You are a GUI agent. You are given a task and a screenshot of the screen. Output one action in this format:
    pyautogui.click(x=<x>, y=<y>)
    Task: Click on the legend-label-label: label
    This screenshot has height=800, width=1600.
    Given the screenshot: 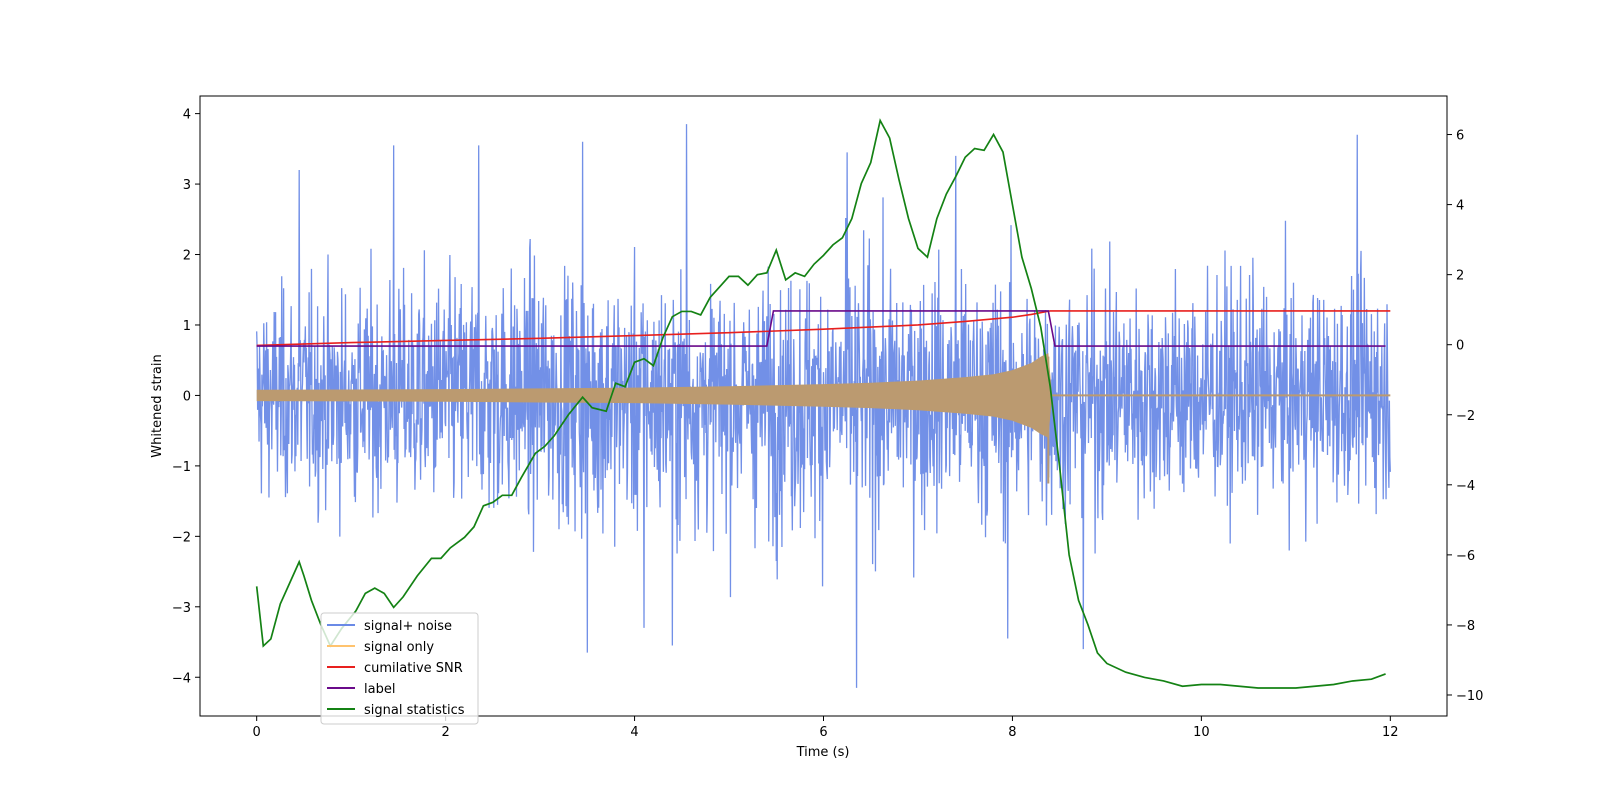 What is the action you would take?
    pyautogui.click(x=379, y=689)
    